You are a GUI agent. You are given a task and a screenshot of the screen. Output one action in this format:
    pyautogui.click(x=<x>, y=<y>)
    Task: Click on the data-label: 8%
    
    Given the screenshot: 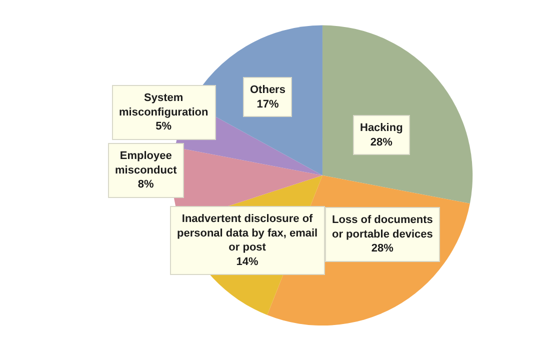 What is the action you would take?
    pyautogui.click(x=146, y=184)
    